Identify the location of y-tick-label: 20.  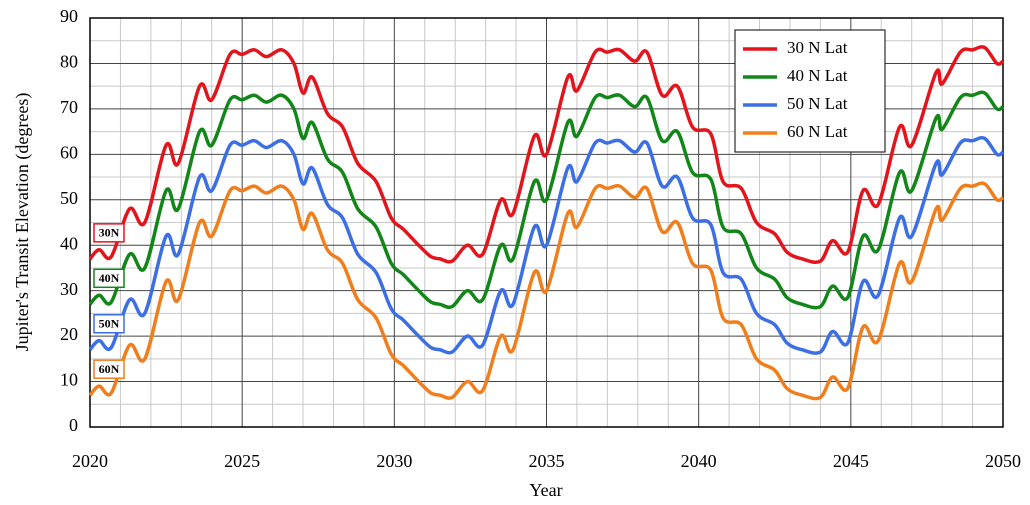
(69, 334).